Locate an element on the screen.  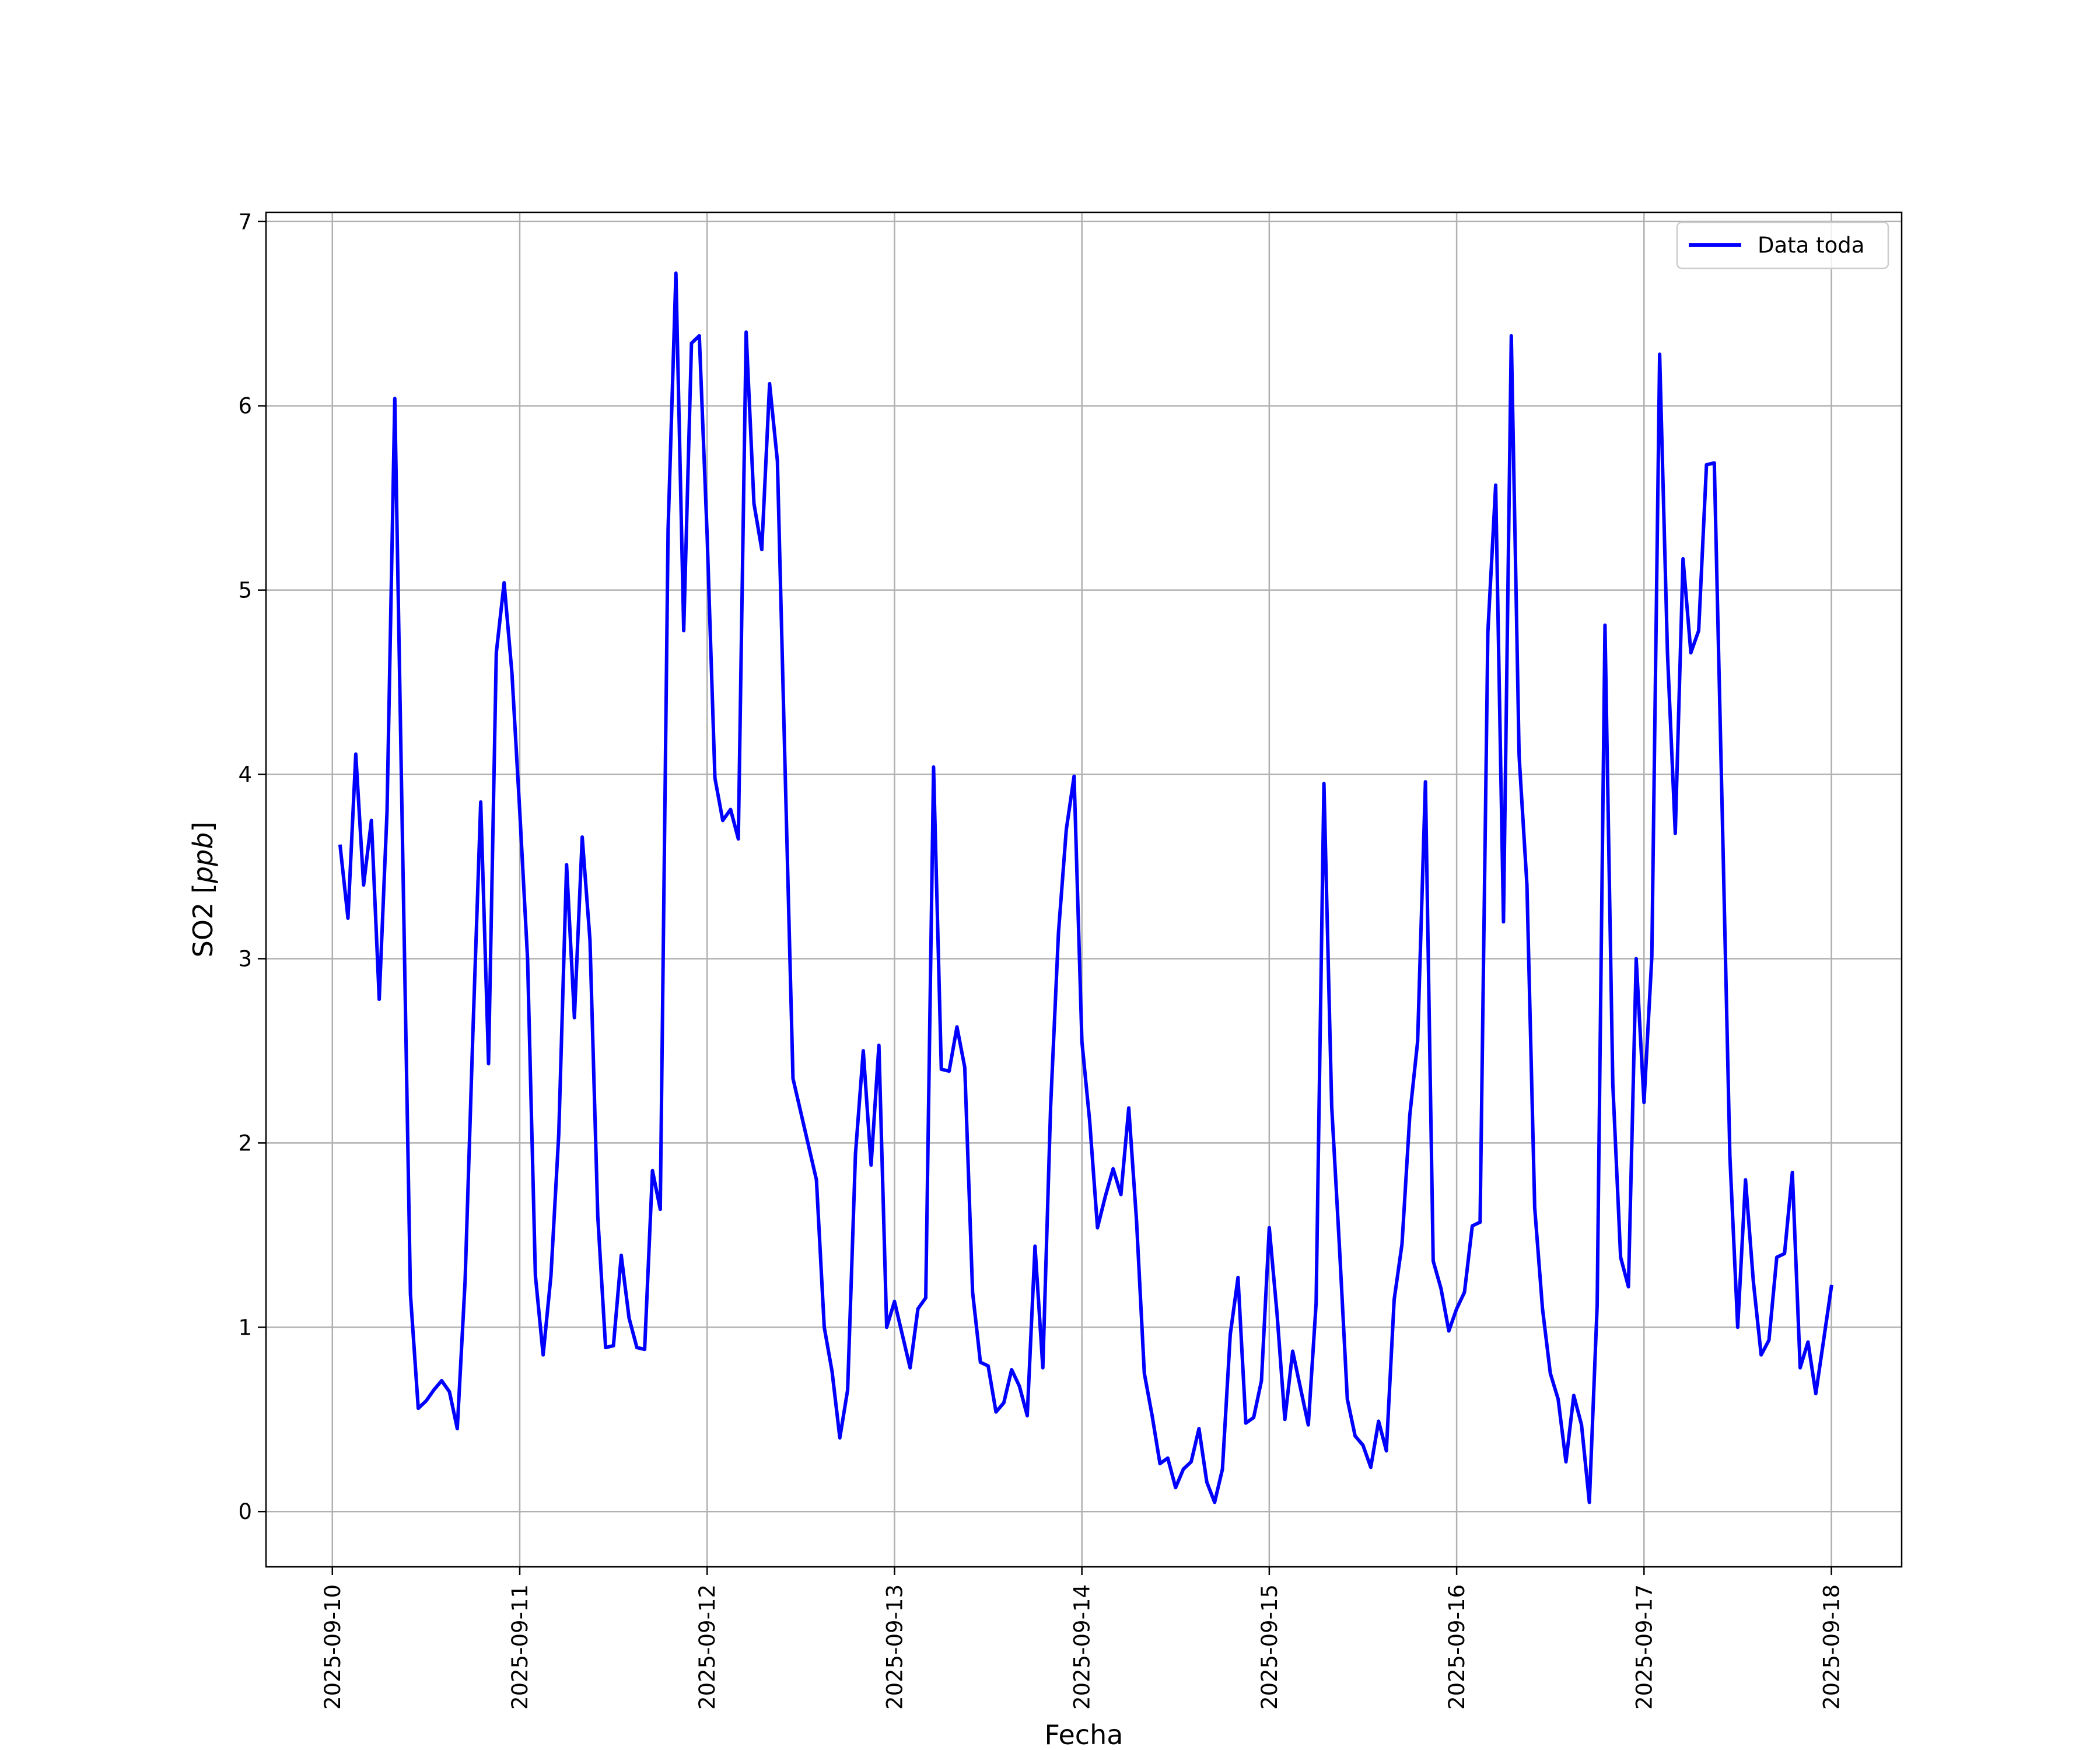
y-axis-label-prefix: SO2 [ is located at coordinates (203, 920).